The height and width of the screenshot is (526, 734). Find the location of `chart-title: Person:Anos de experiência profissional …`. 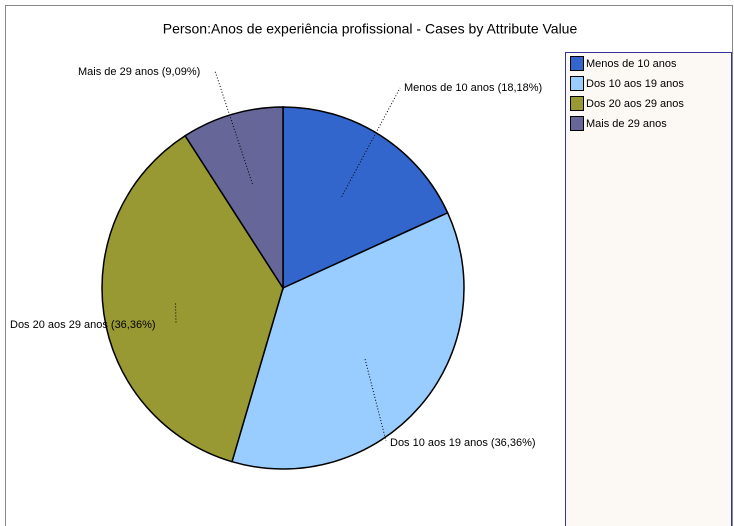

chart-title: Person:Anos de experiência profissional … is located at coordinates (370, 29).